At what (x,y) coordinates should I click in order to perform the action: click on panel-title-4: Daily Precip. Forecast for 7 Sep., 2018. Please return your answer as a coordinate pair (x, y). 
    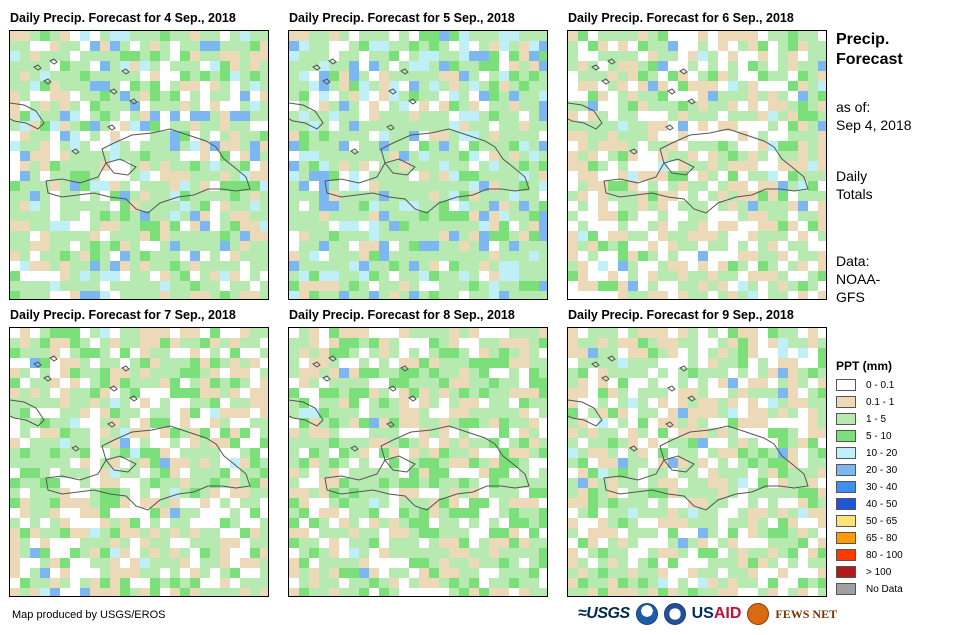
    Looking at the image, I should click on (123, 315).